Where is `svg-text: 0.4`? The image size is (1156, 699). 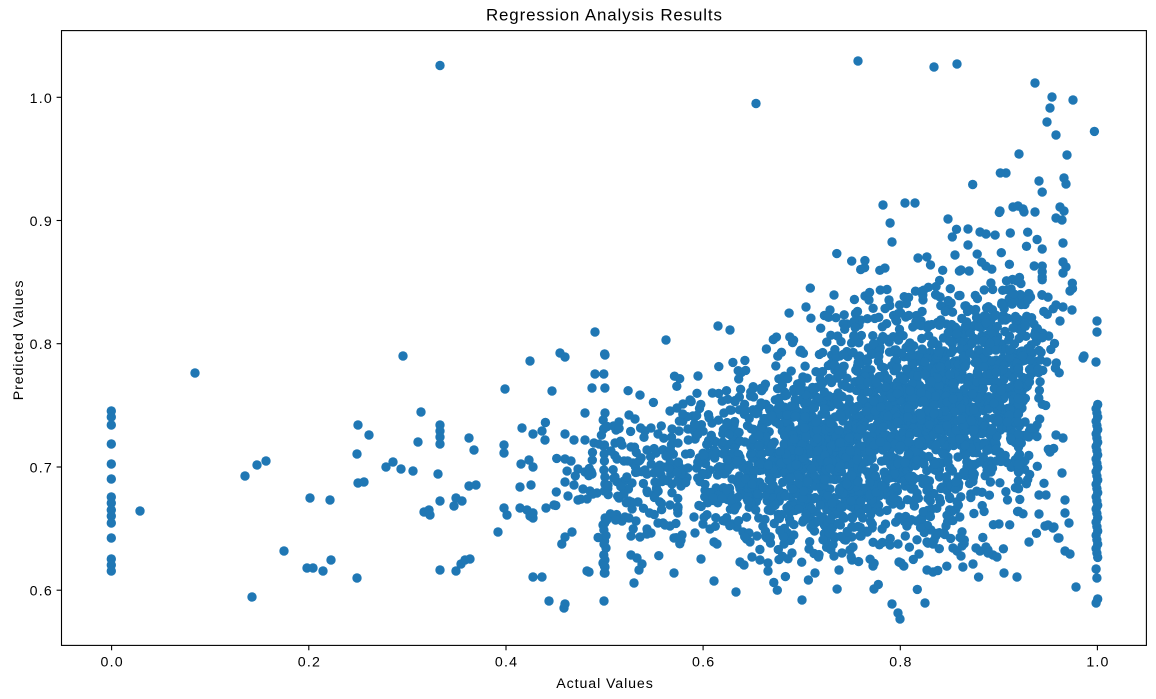
svg-text: 0.4 is located at coordinates (506, 663).